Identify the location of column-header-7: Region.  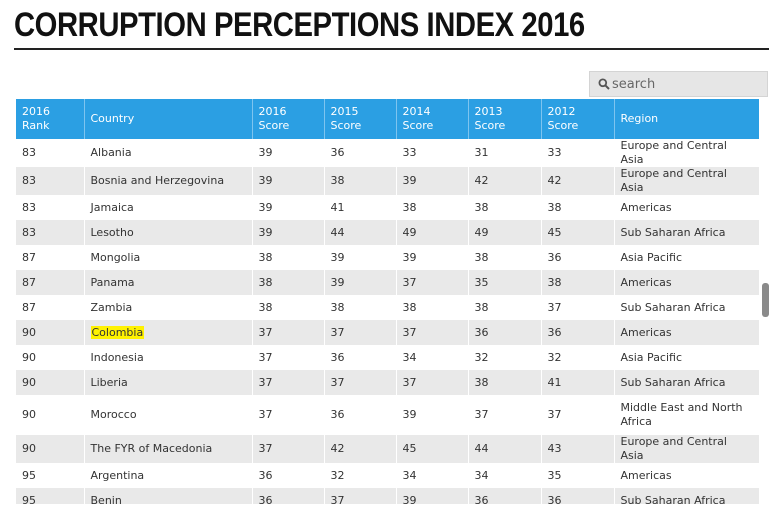
(686, 119).